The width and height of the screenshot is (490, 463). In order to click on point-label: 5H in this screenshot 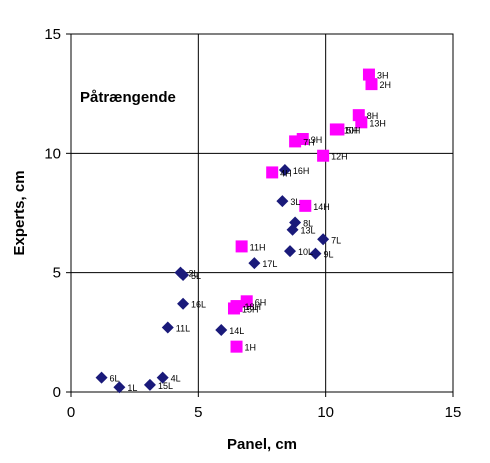, I will do `click(352, 130)`.